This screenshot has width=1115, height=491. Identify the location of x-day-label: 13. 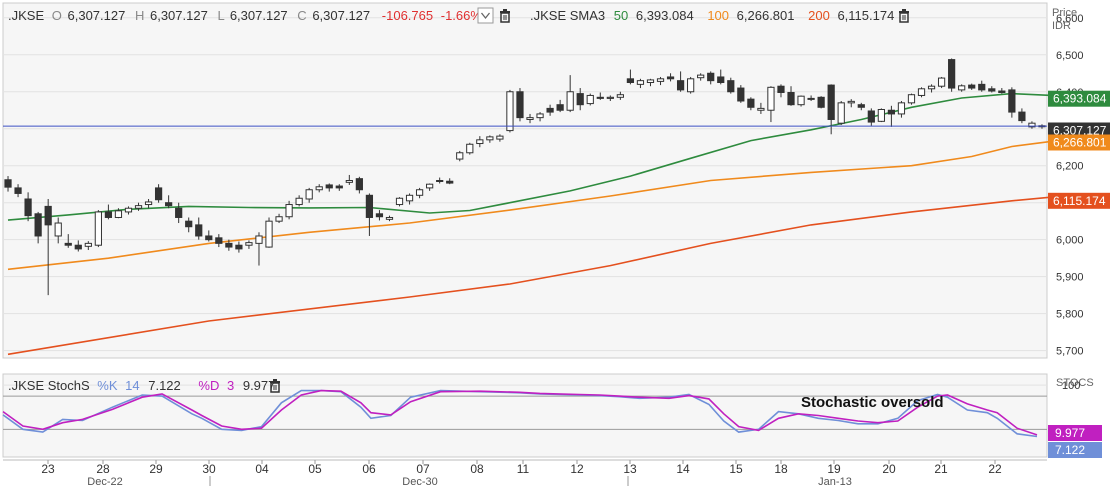
(630, 469).